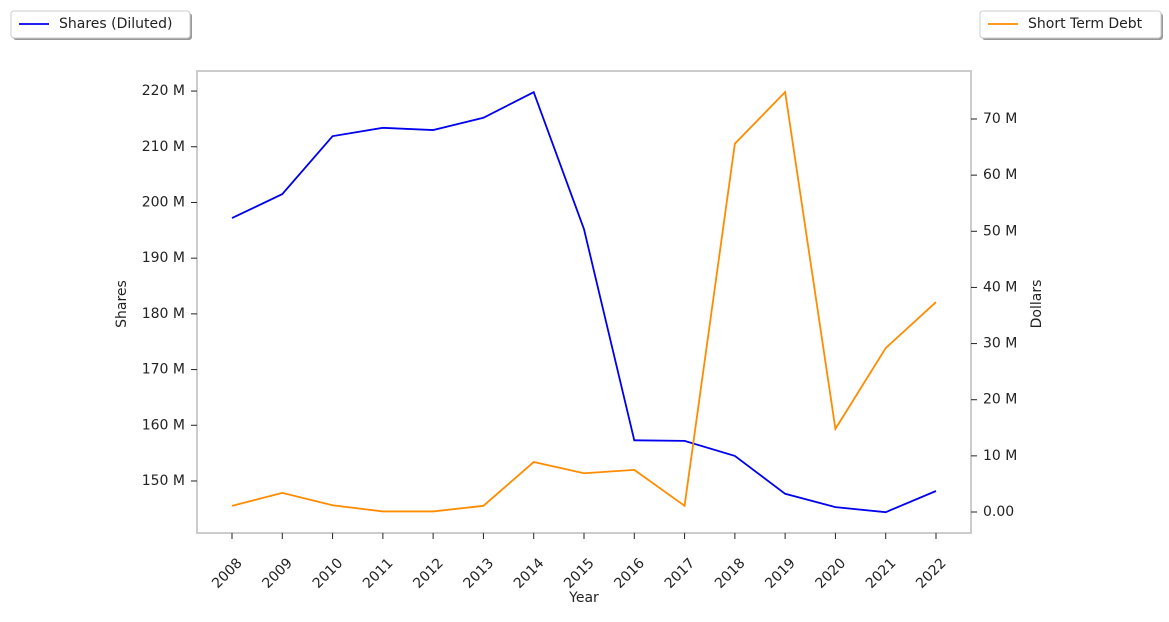 This screenshot has height=622, width=1169. I want to click on y-tick-label: 220 M, so click(163, 91).